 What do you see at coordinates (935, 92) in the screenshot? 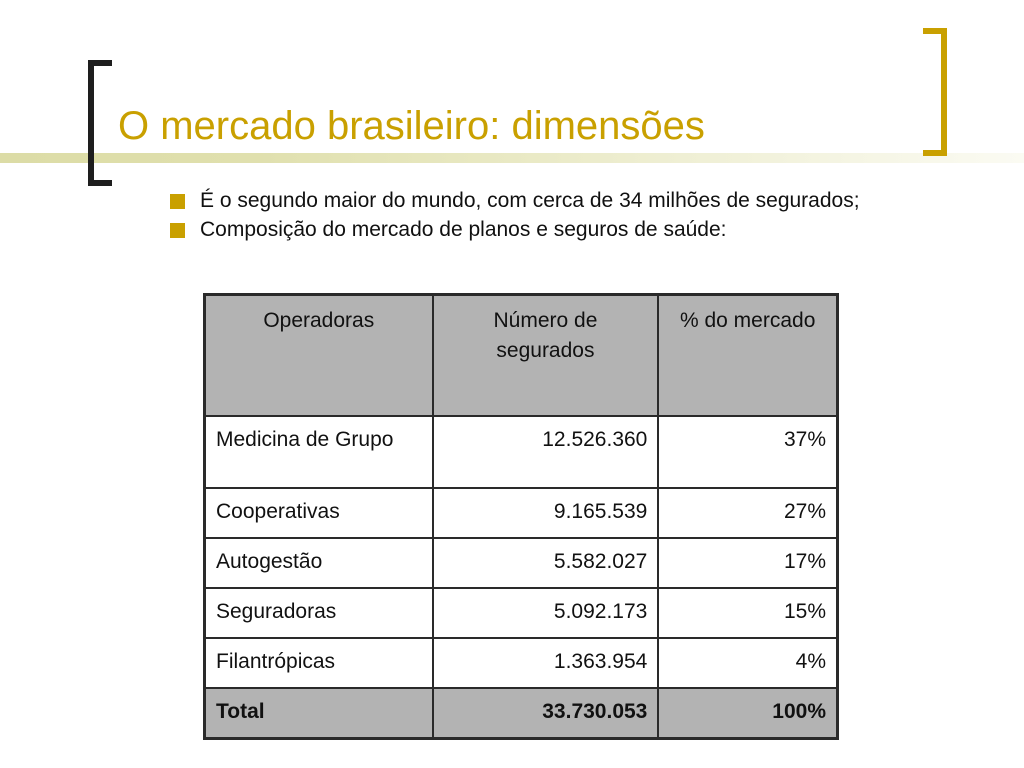
I see `right-bracket-decoration` at bounding box center [935, 92].